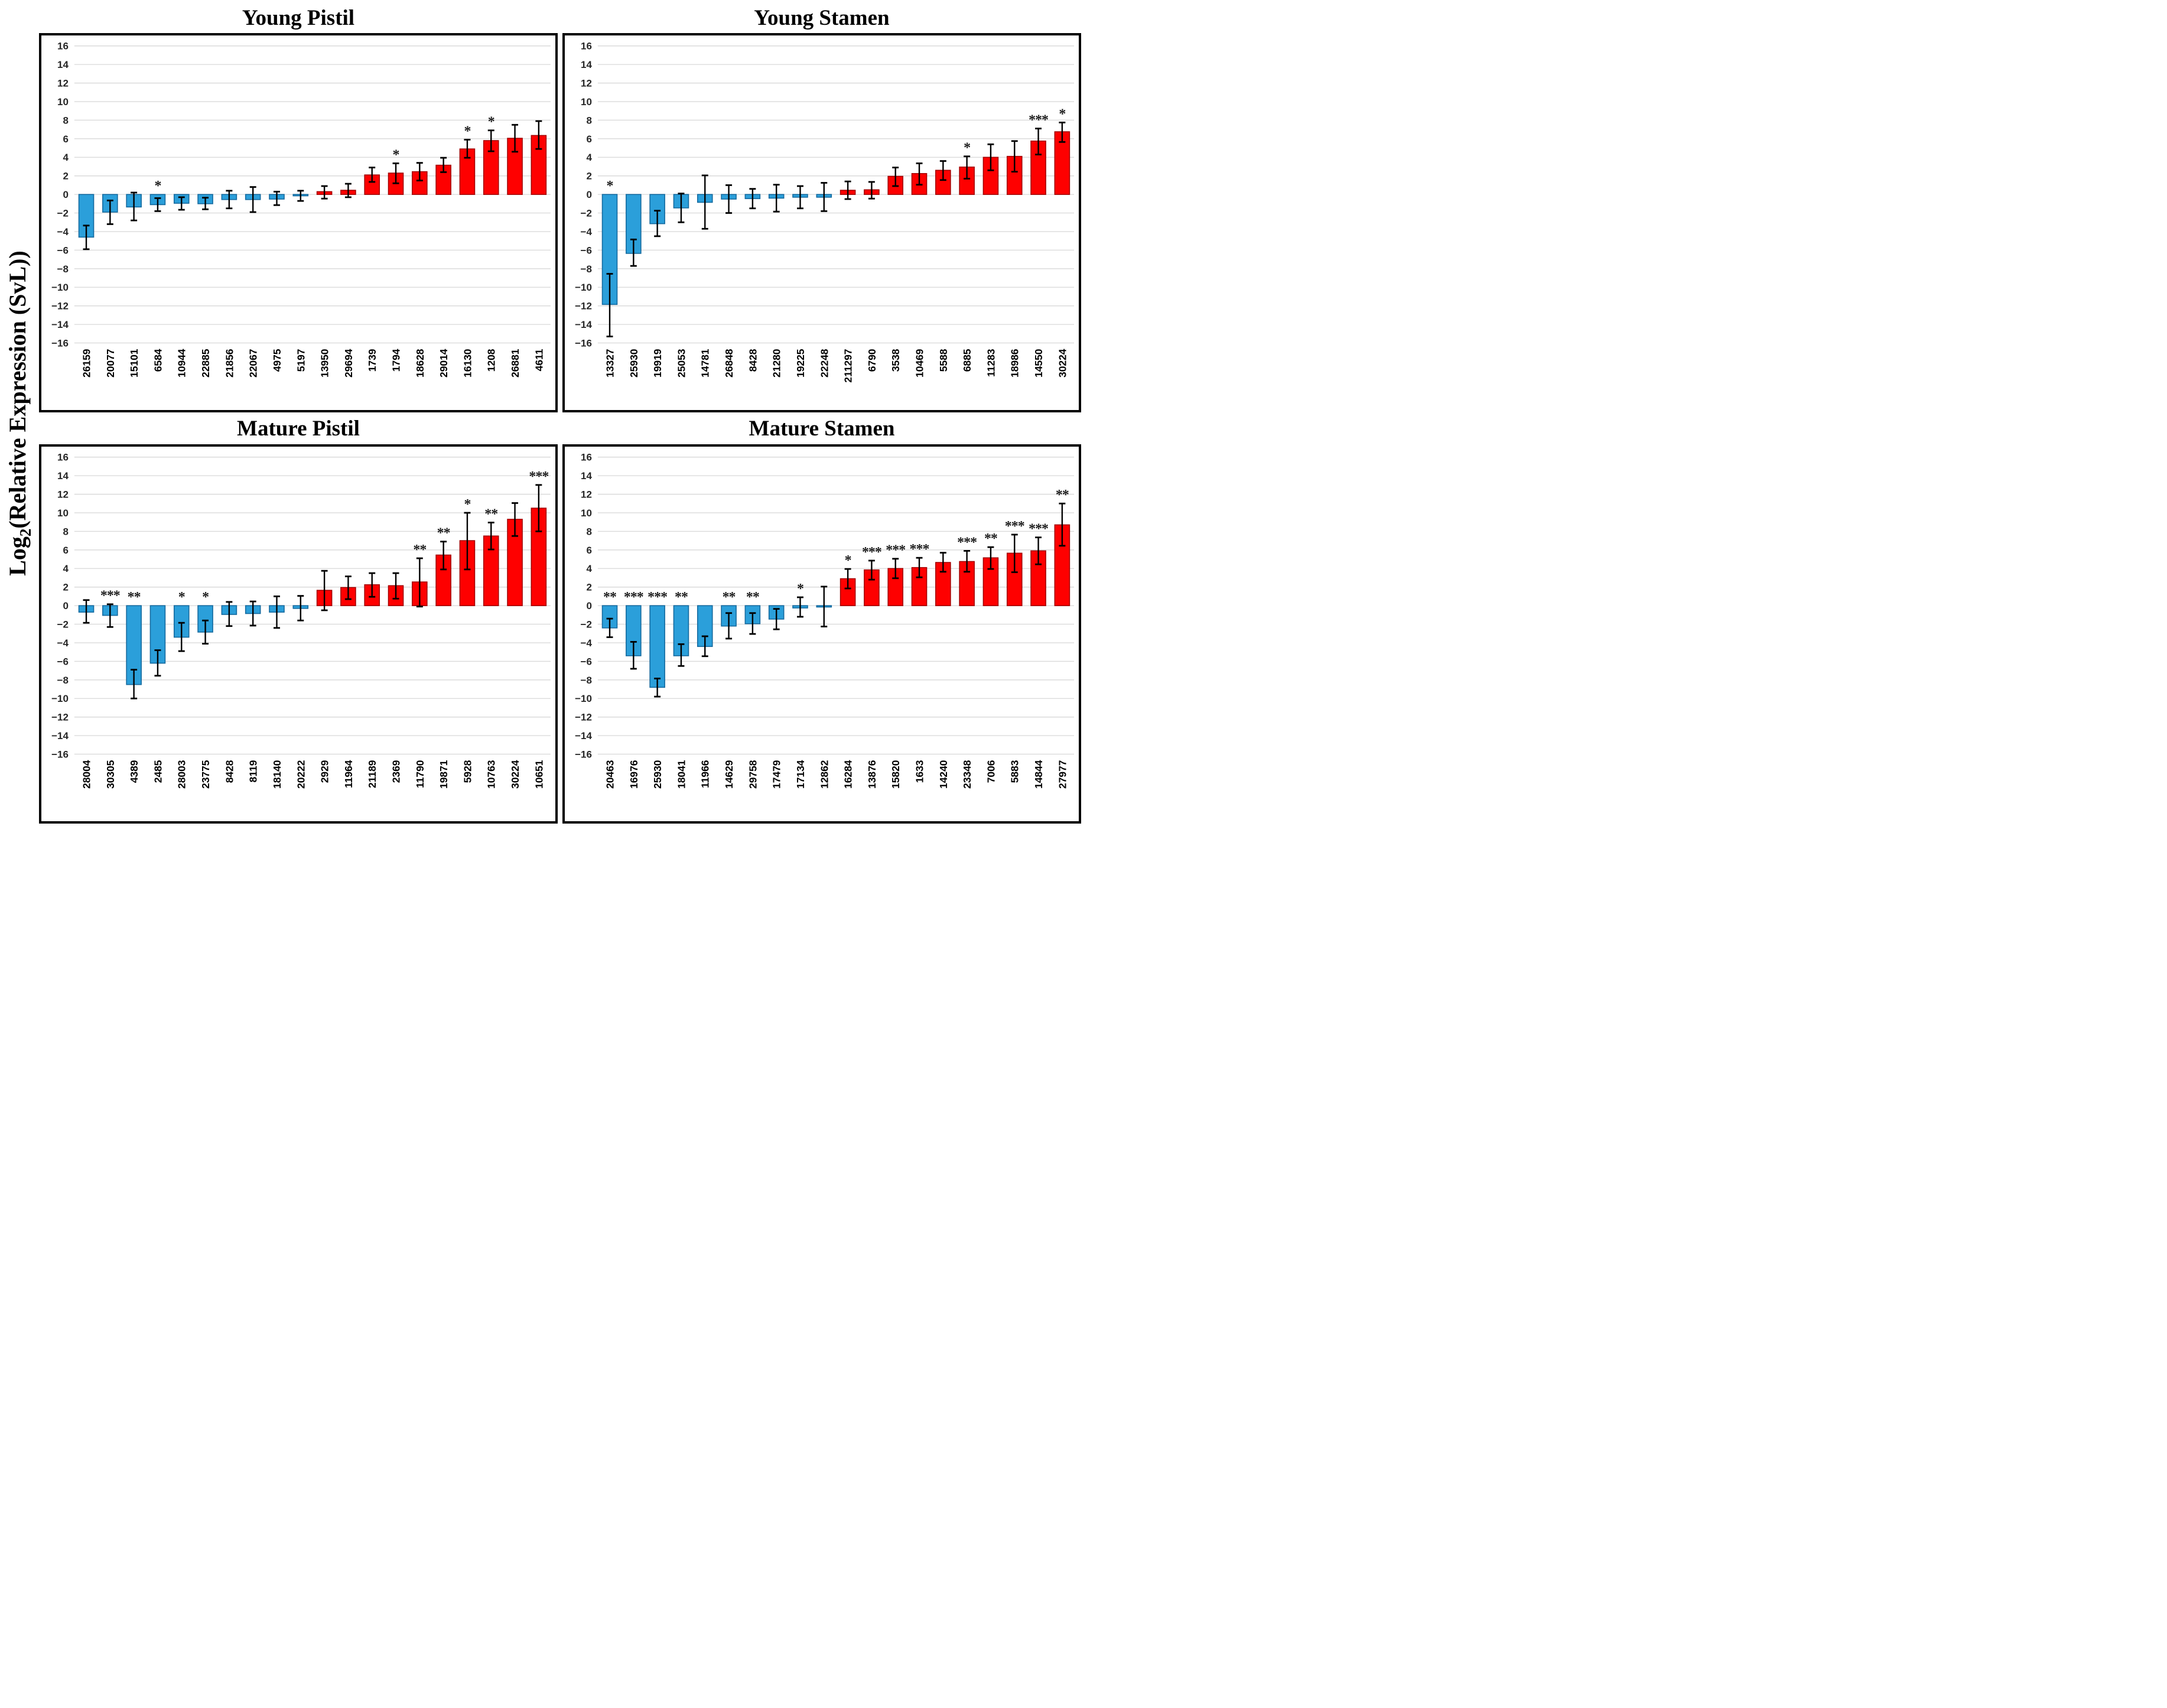 Image resolution: width=2167 pixels, height=1708 pixels. Describe the element at coordinates (920, 771) in the screenshot. I see `x-tick-label: 1633` at that location.